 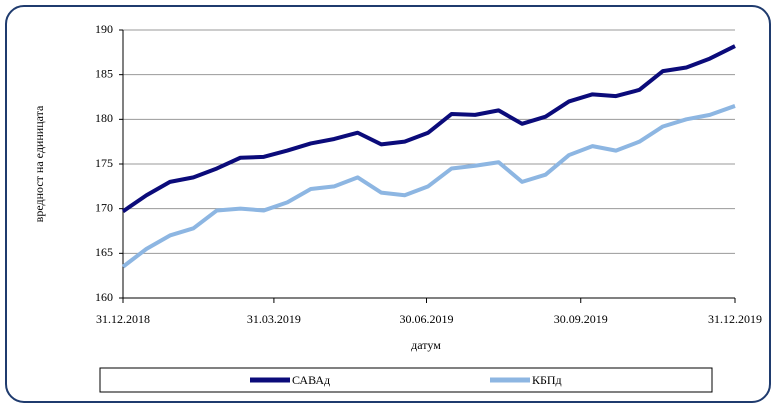 What do you see at coordinates (104, 163) in the screenshot?
I see `y-tick-label: 175` at bounding box center [104, 163].